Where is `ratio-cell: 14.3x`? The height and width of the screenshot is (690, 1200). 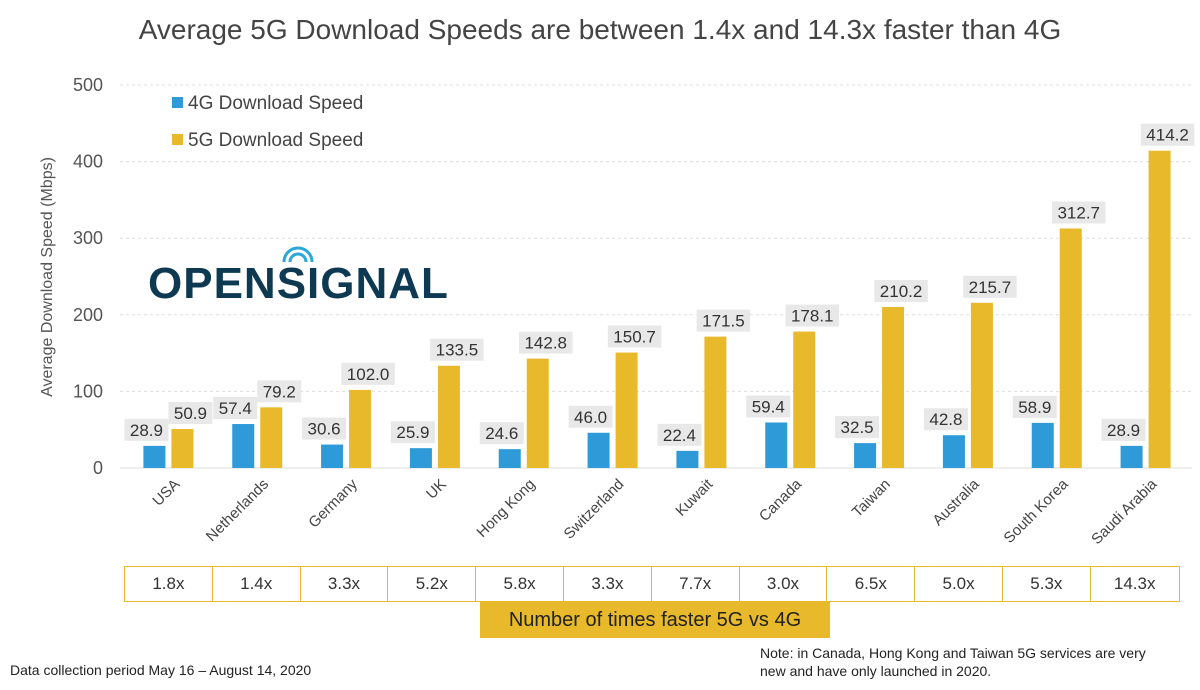
ratio-cell: 14.3x is located at coordinates (1134, 583).